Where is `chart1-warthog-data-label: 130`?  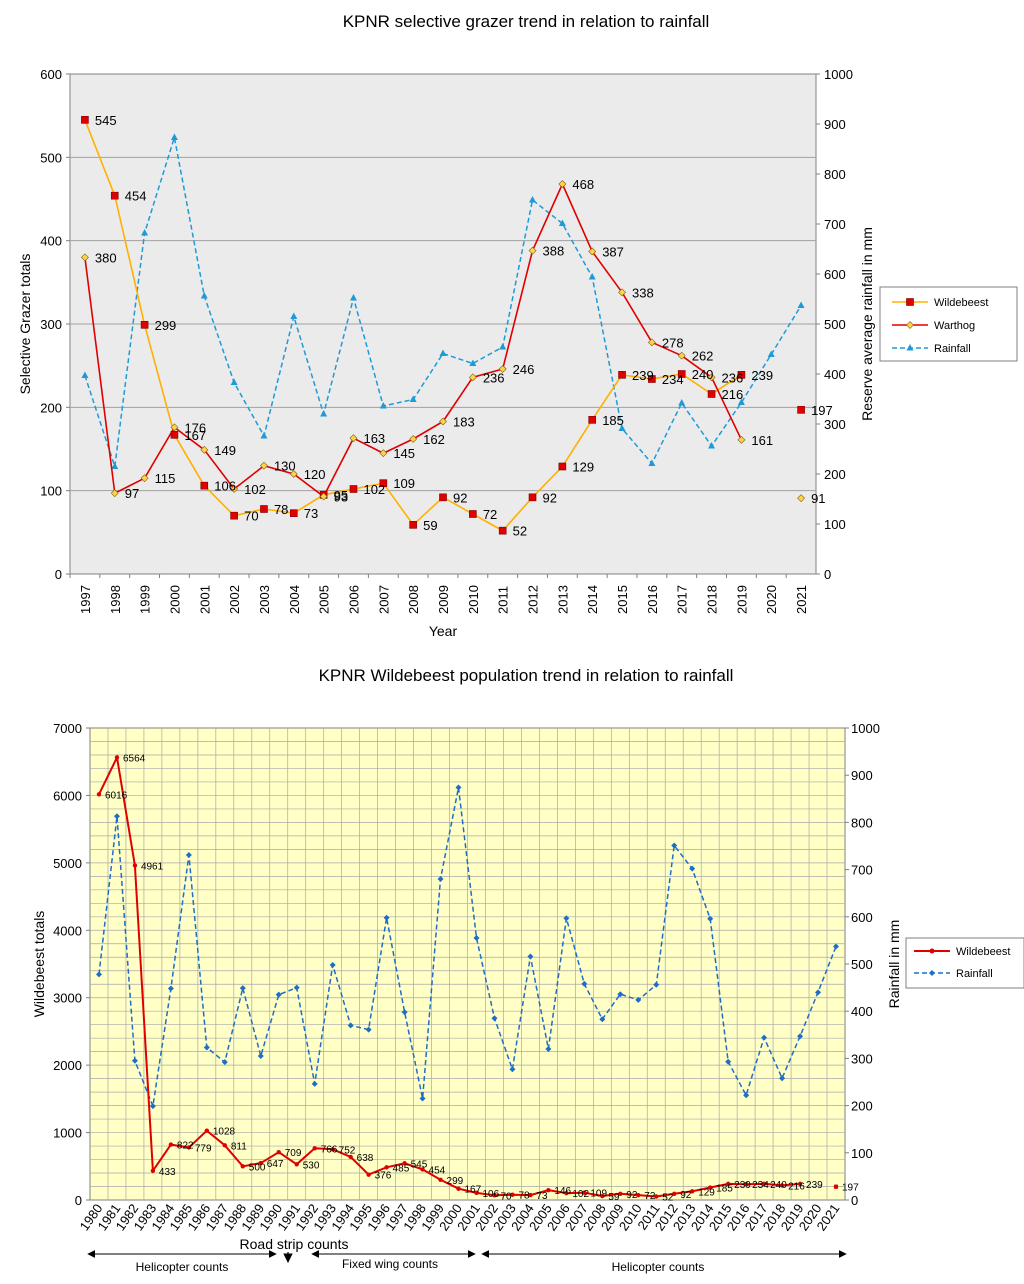
chart1-warthog-data-label: 130 is located at coordinates (285, 466).